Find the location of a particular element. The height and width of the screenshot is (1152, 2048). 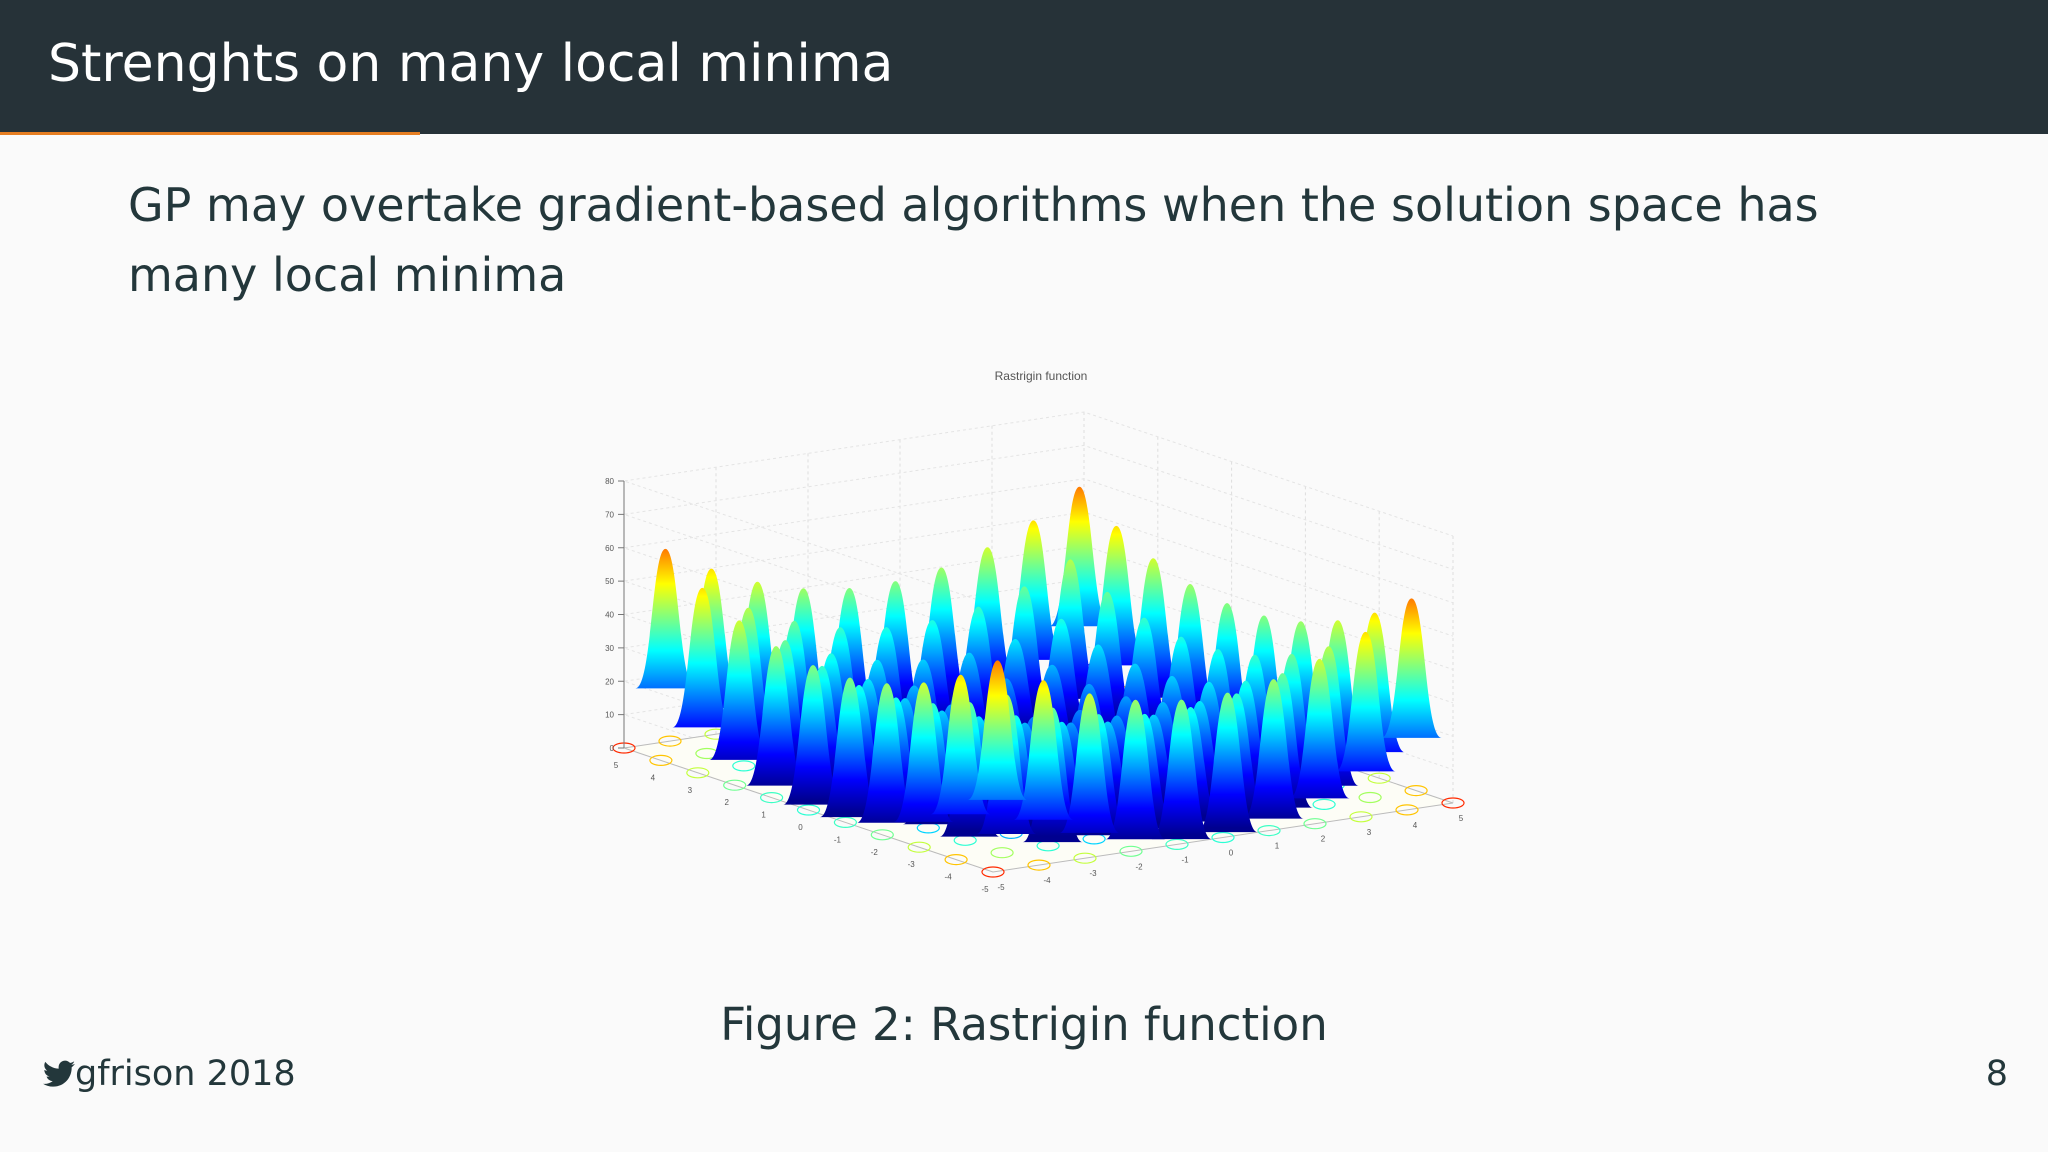

x-tick-label: 1 is located at coordinates (763, 815).